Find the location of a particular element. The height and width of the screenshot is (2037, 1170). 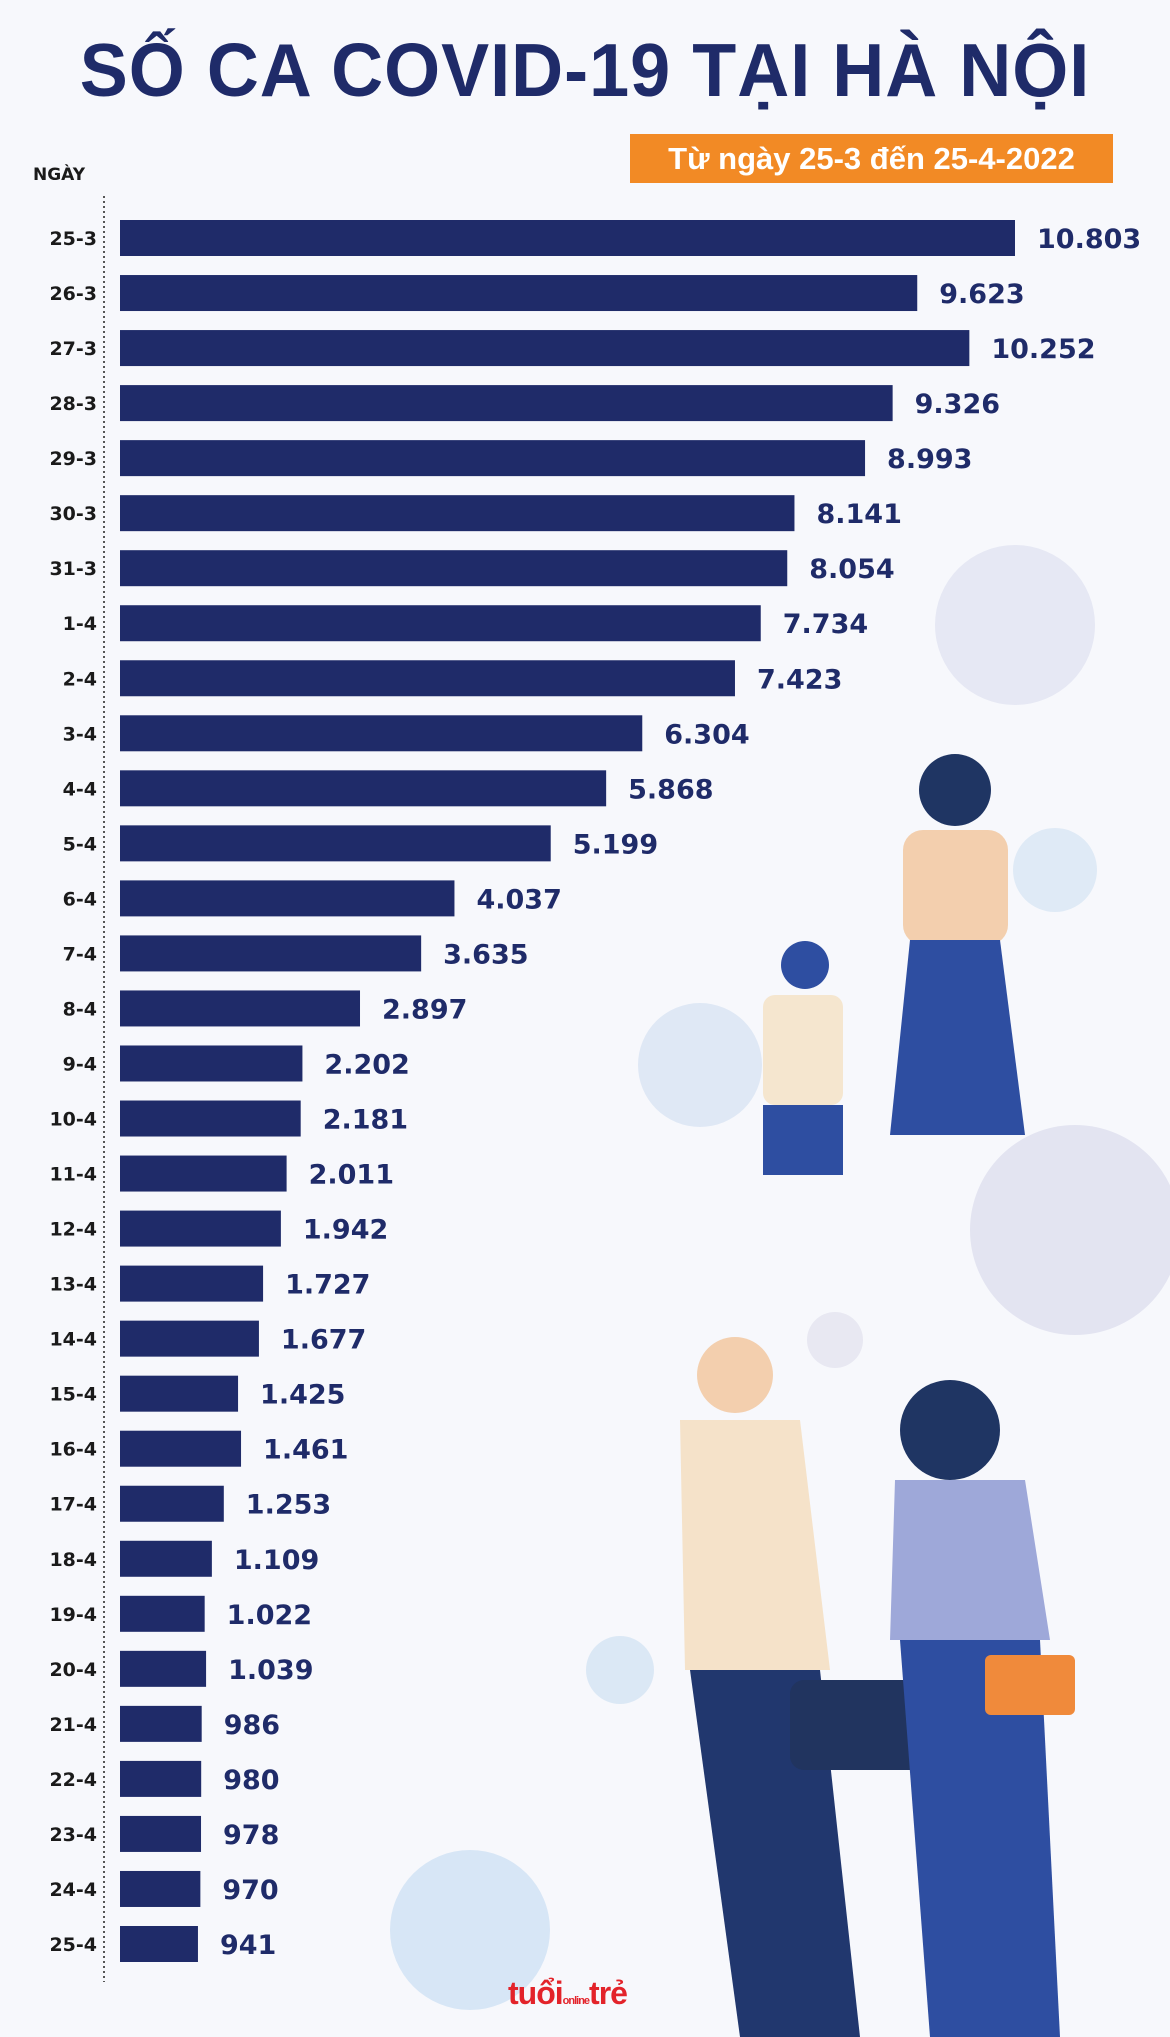

couple-illustration is located at coordinates (877, 1687).